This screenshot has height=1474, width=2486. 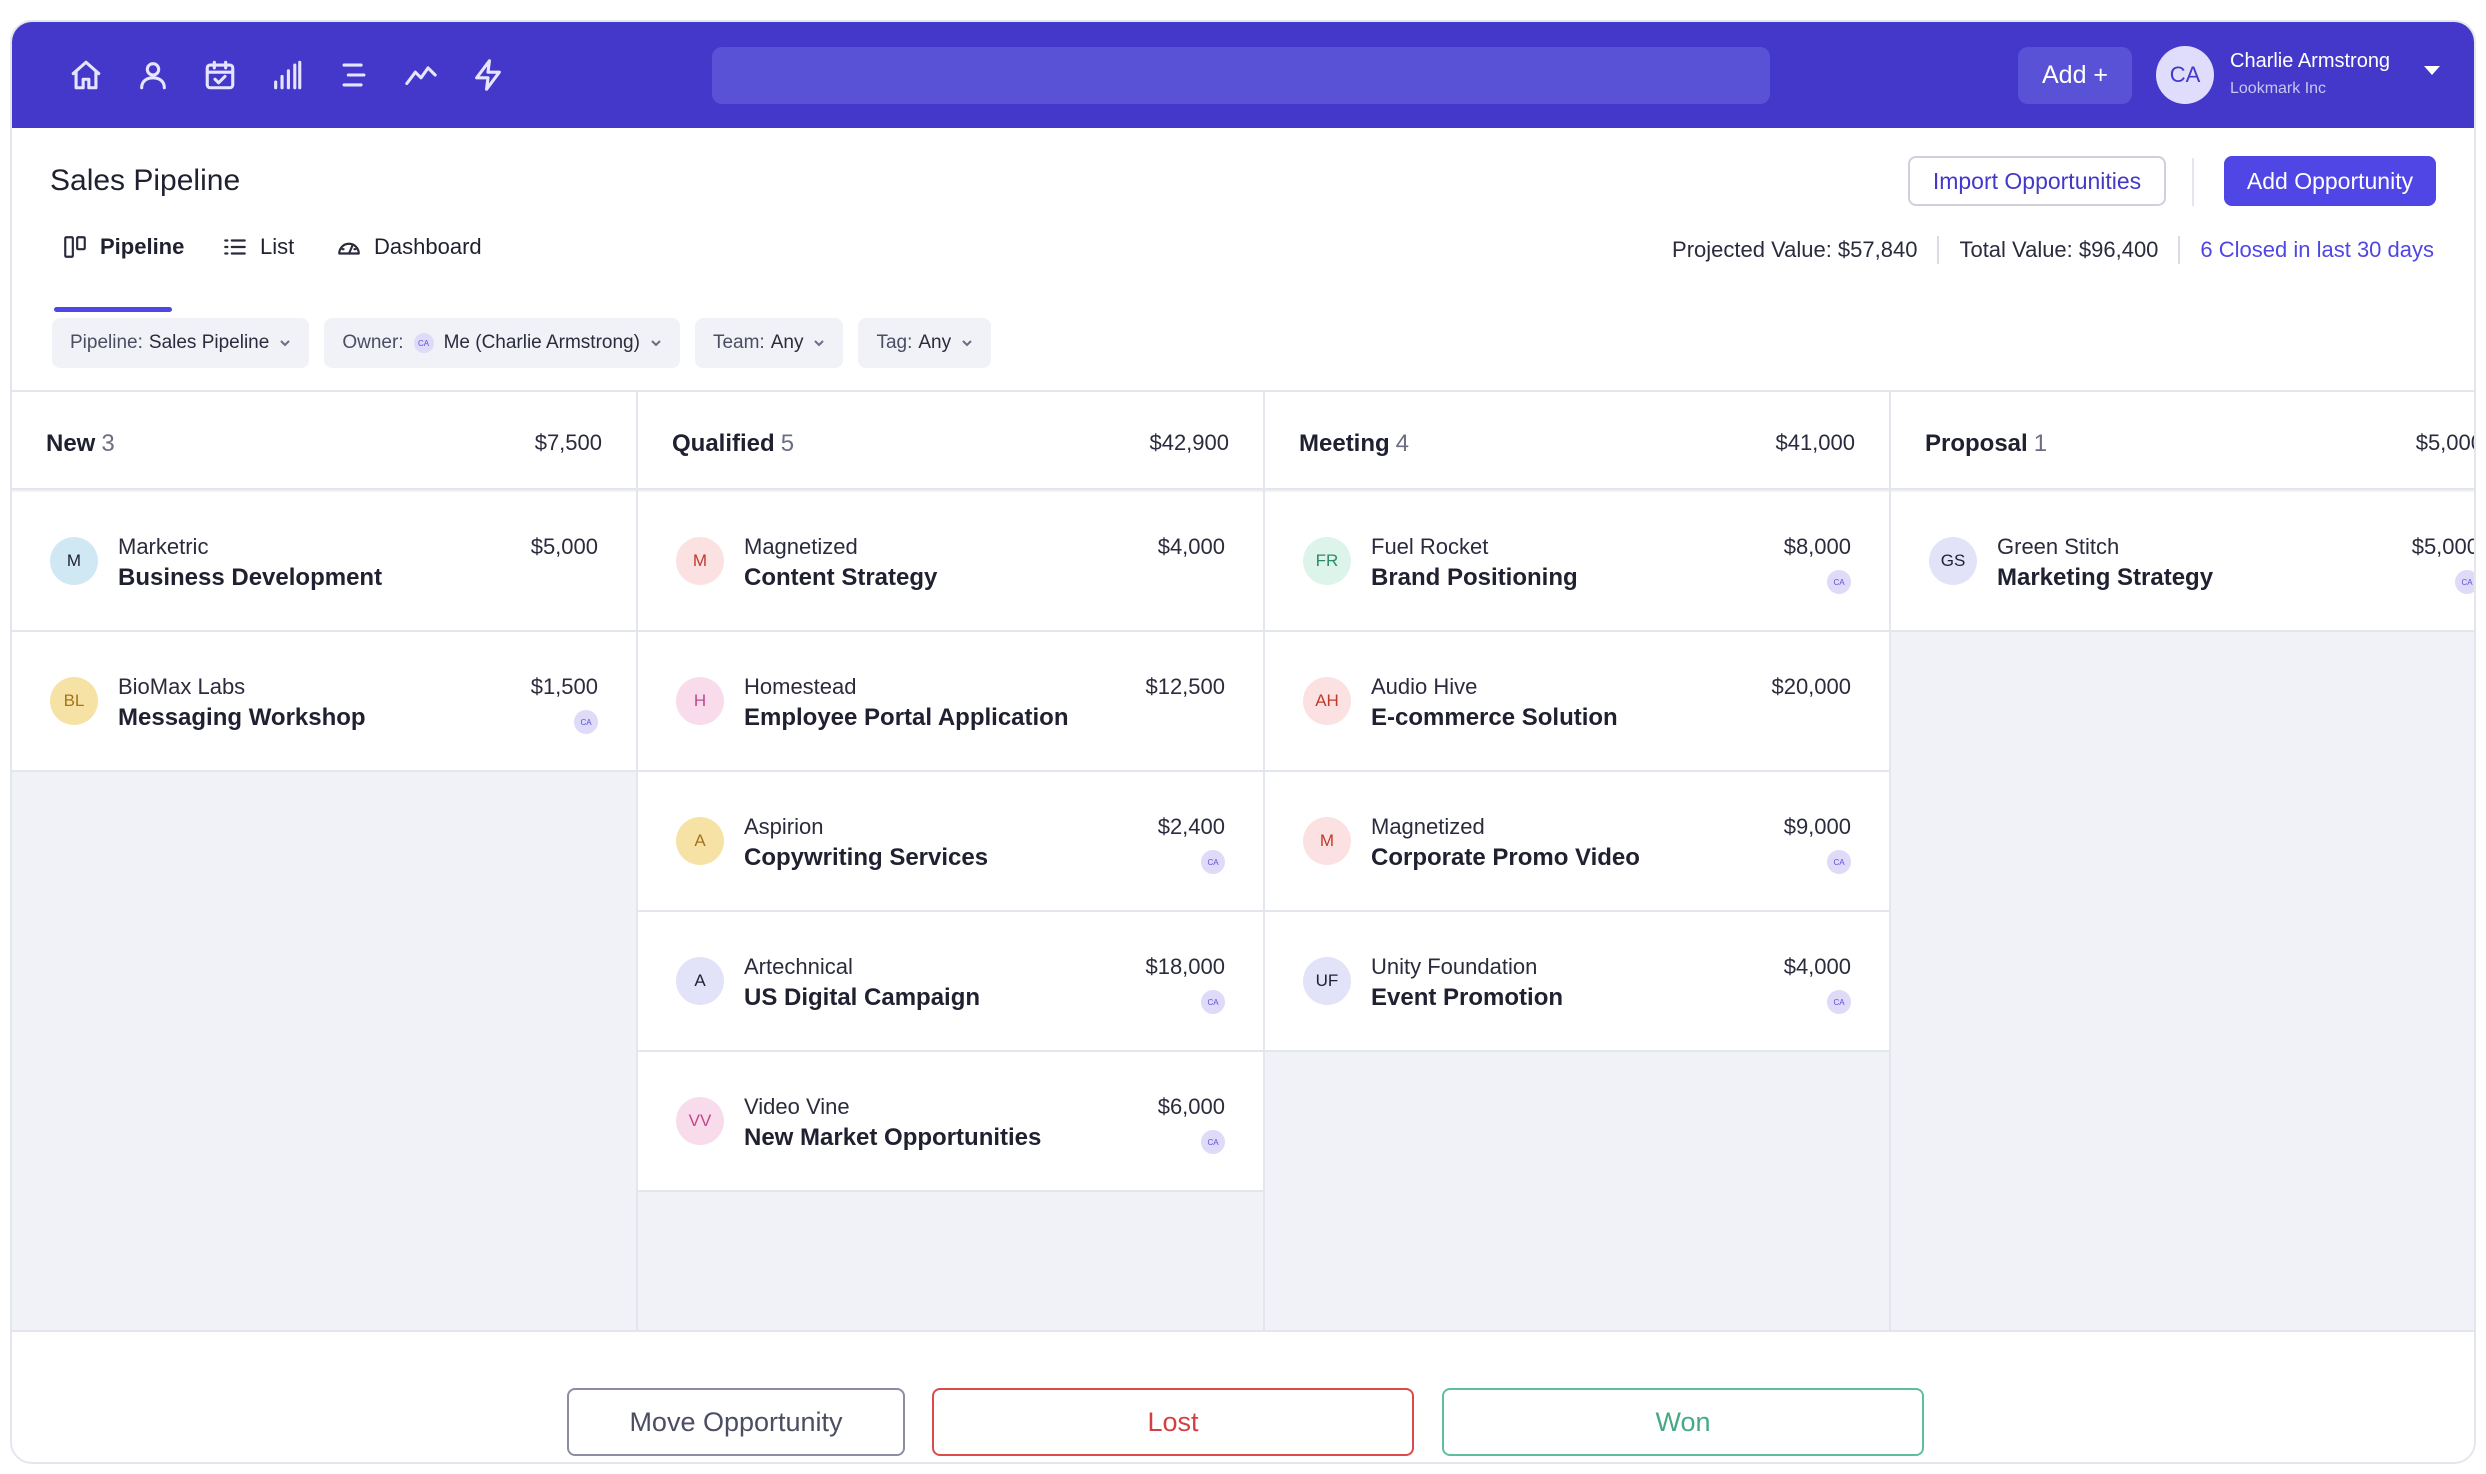 What do you see at coordinates (2037, 181) in the screenshot?
I see `import-opportunities-button: Import Opportunities` at bounding box center [2037, 181].